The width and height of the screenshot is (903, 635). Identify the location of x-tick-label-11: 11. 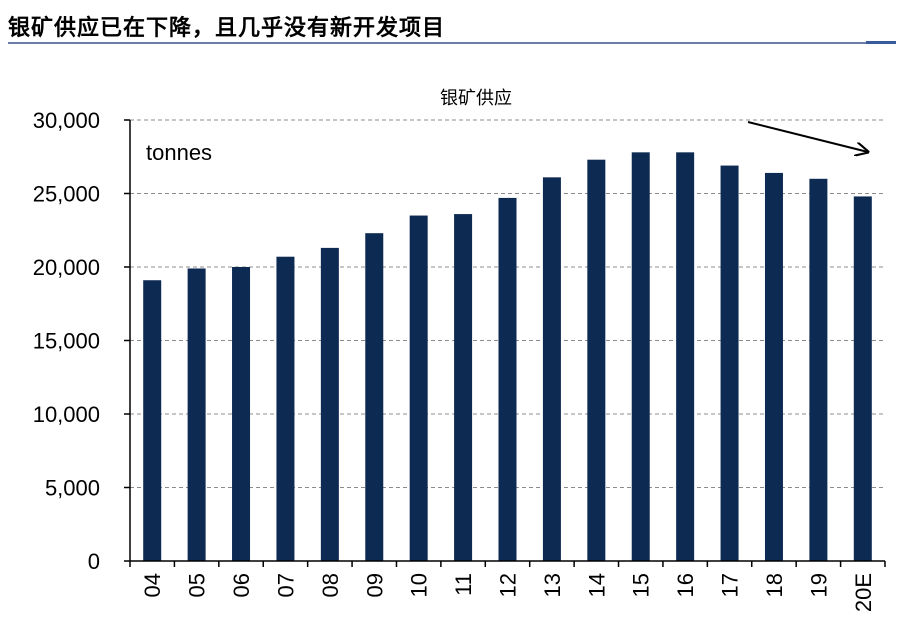
(463, 584).